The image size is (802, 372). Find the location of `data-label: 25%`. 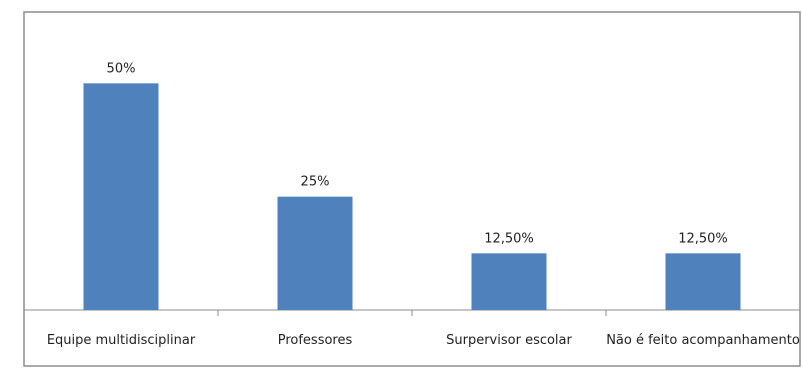

data-label: 25% is located at coordinates (315, 182).